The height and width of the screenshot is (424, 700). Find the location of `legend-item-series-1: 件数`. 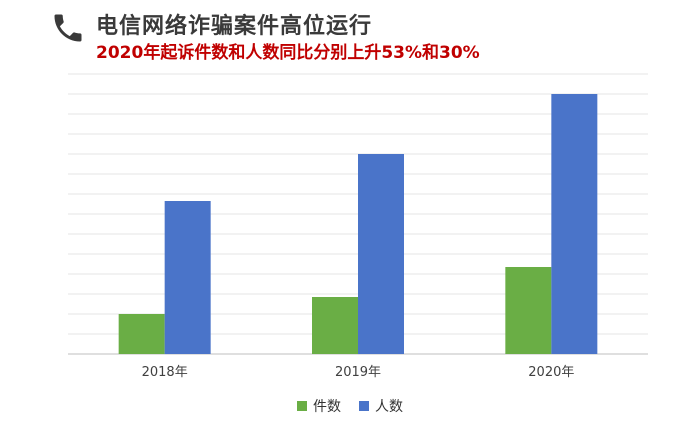

legend-item-series-1: 件数 is located at coordinates (319, 406).